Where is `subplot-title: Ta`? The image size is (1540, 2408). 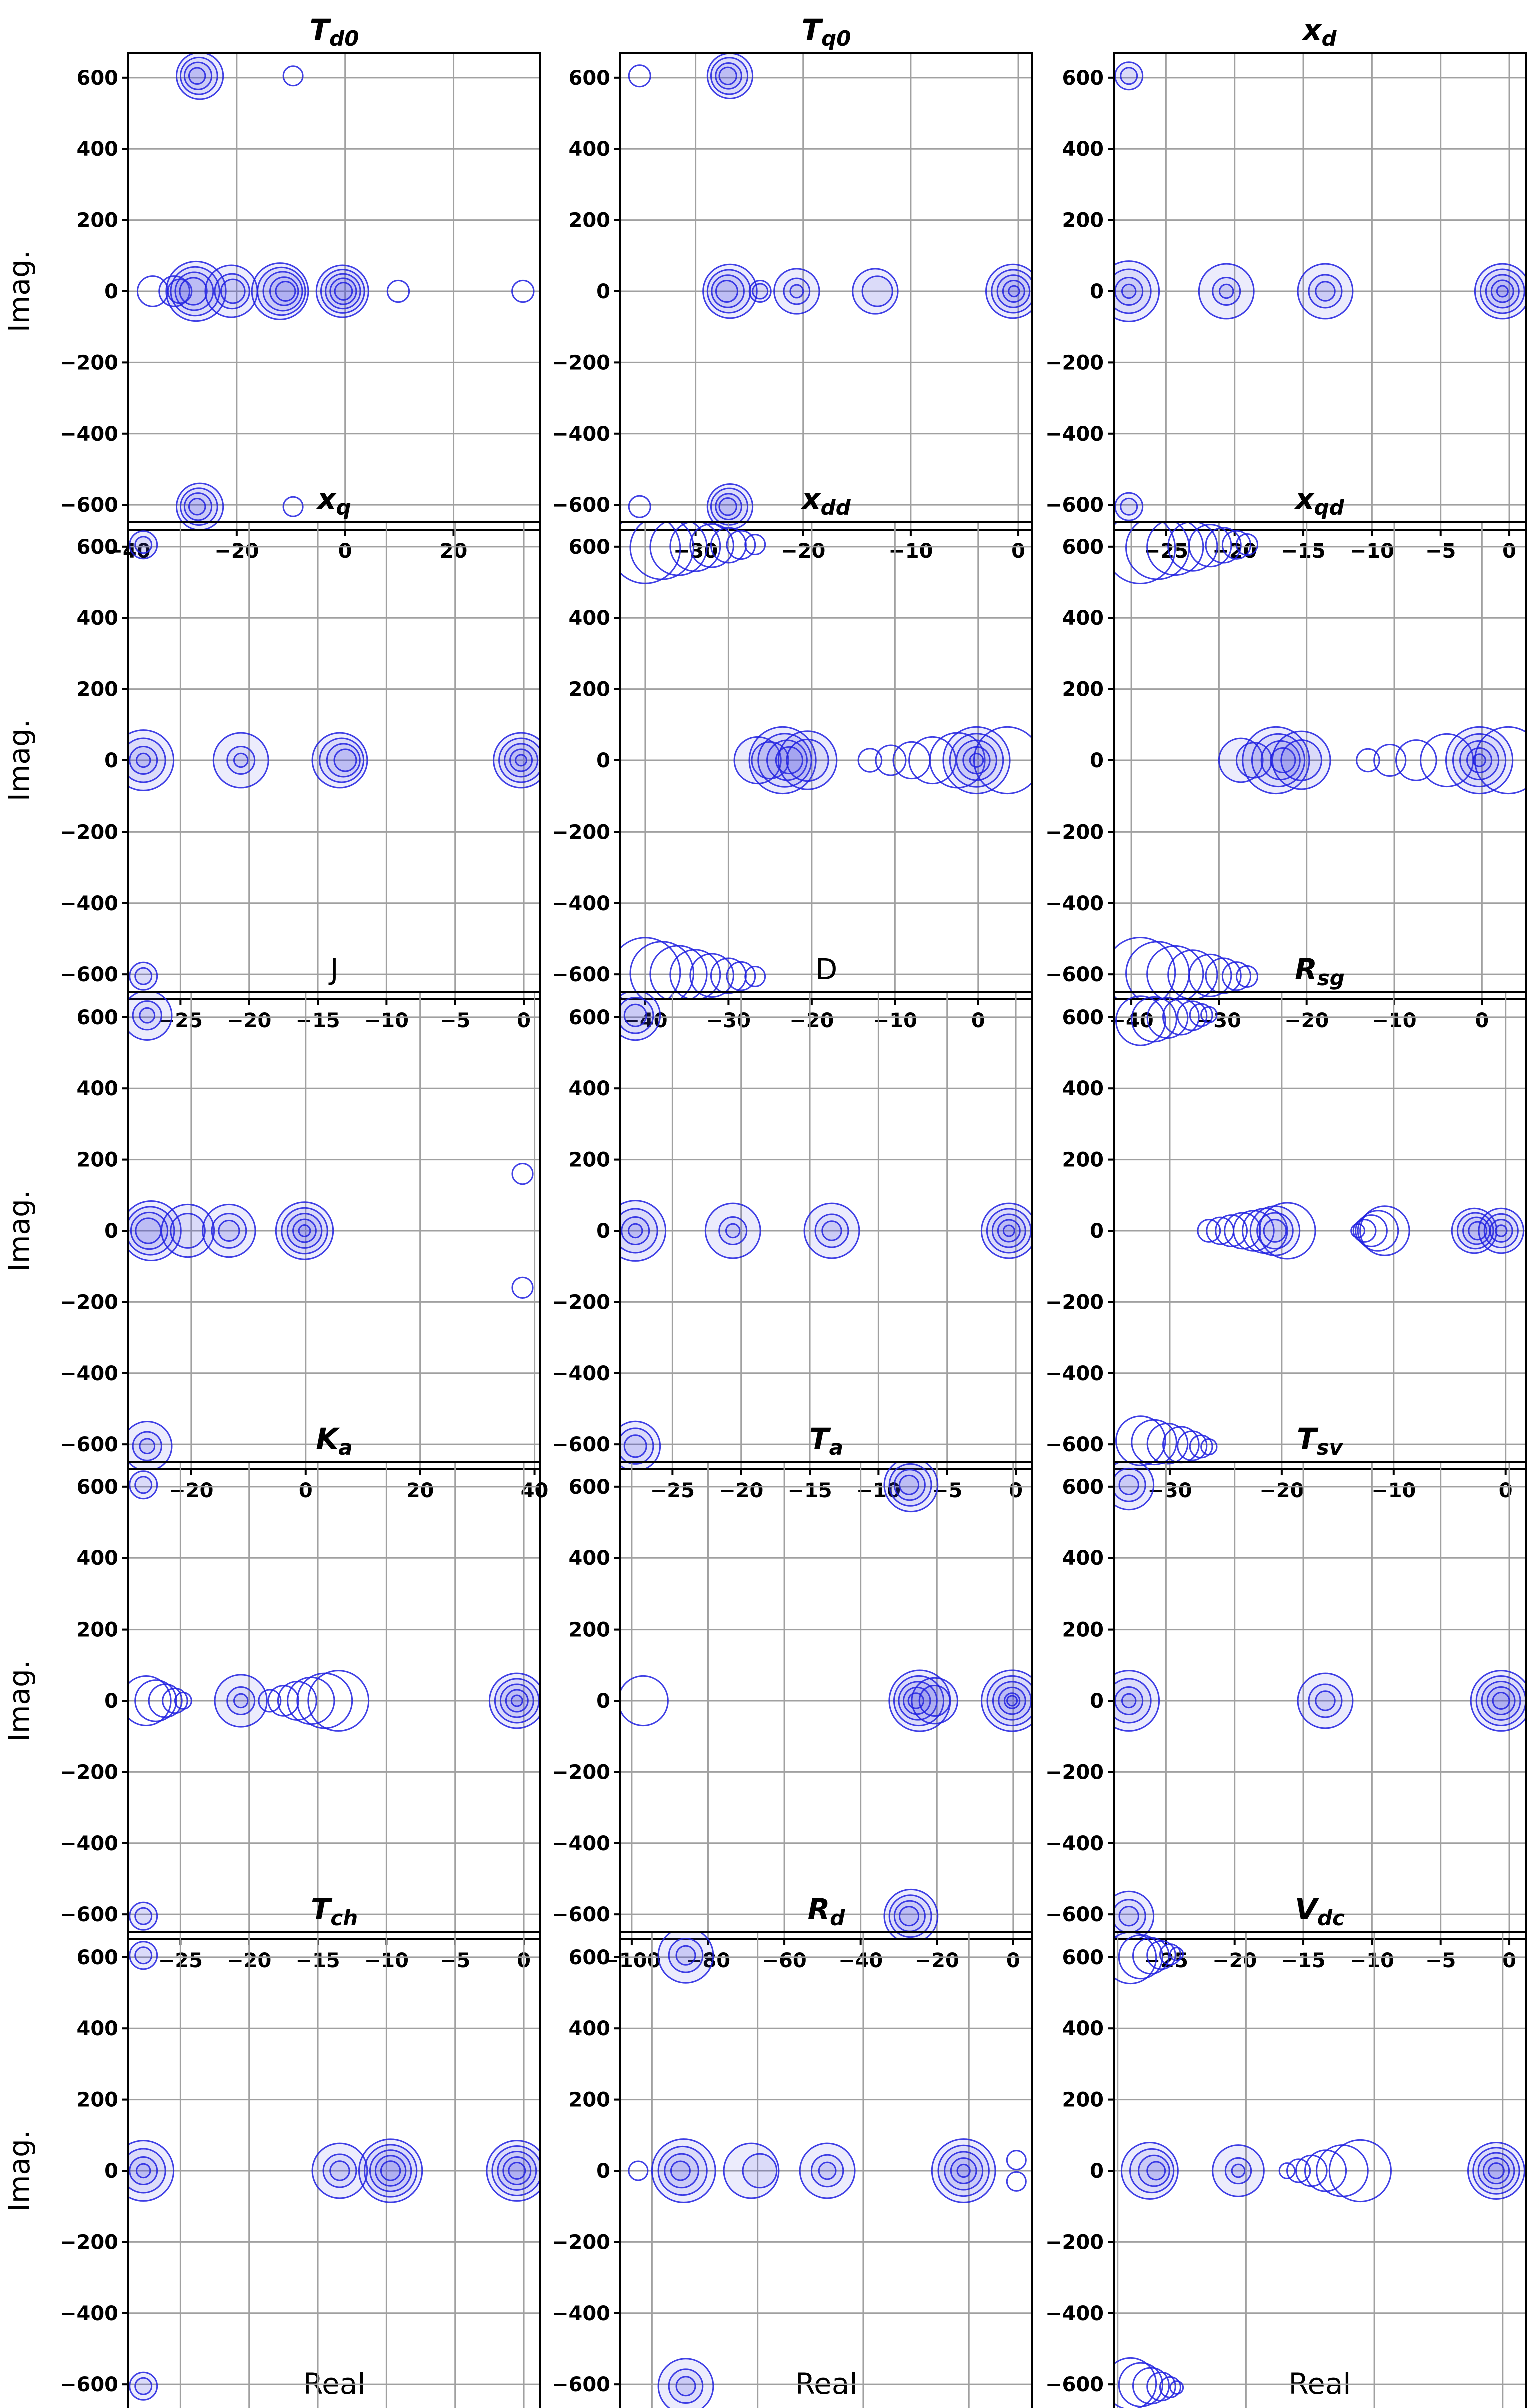 subplot-title: Ta is located at coordinates (826, 1441).